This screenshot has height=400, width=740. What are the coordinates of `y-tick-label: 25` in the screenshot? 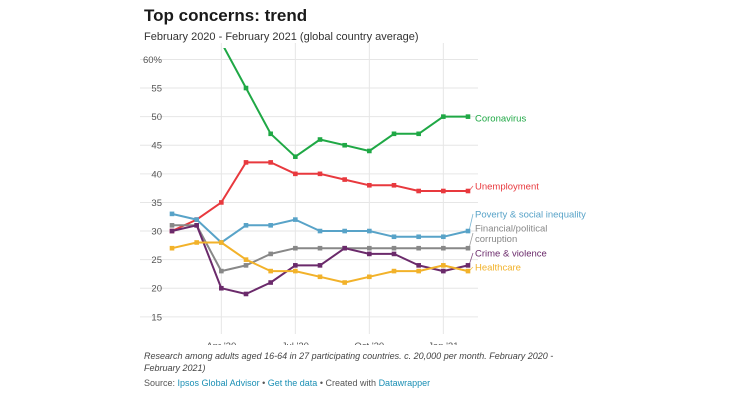 It's located at (156, 260).